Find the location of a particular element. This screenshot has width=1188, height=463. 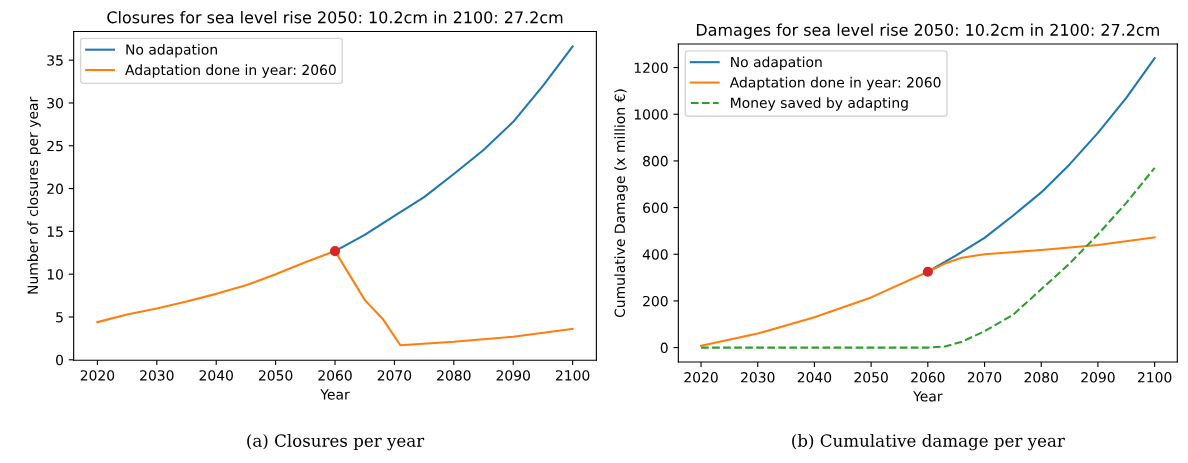

y-tick-label: 200 is located at coordinates (655, 301).